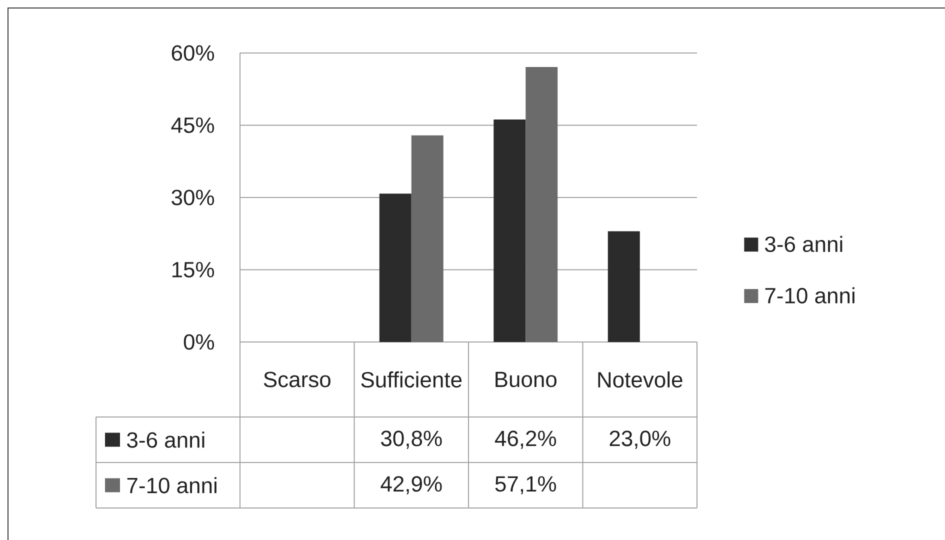  What do you see at coordinates (192, 125) in the screenshot?
I see `y-tick-label: 45%` at bounding box center [192, 125].